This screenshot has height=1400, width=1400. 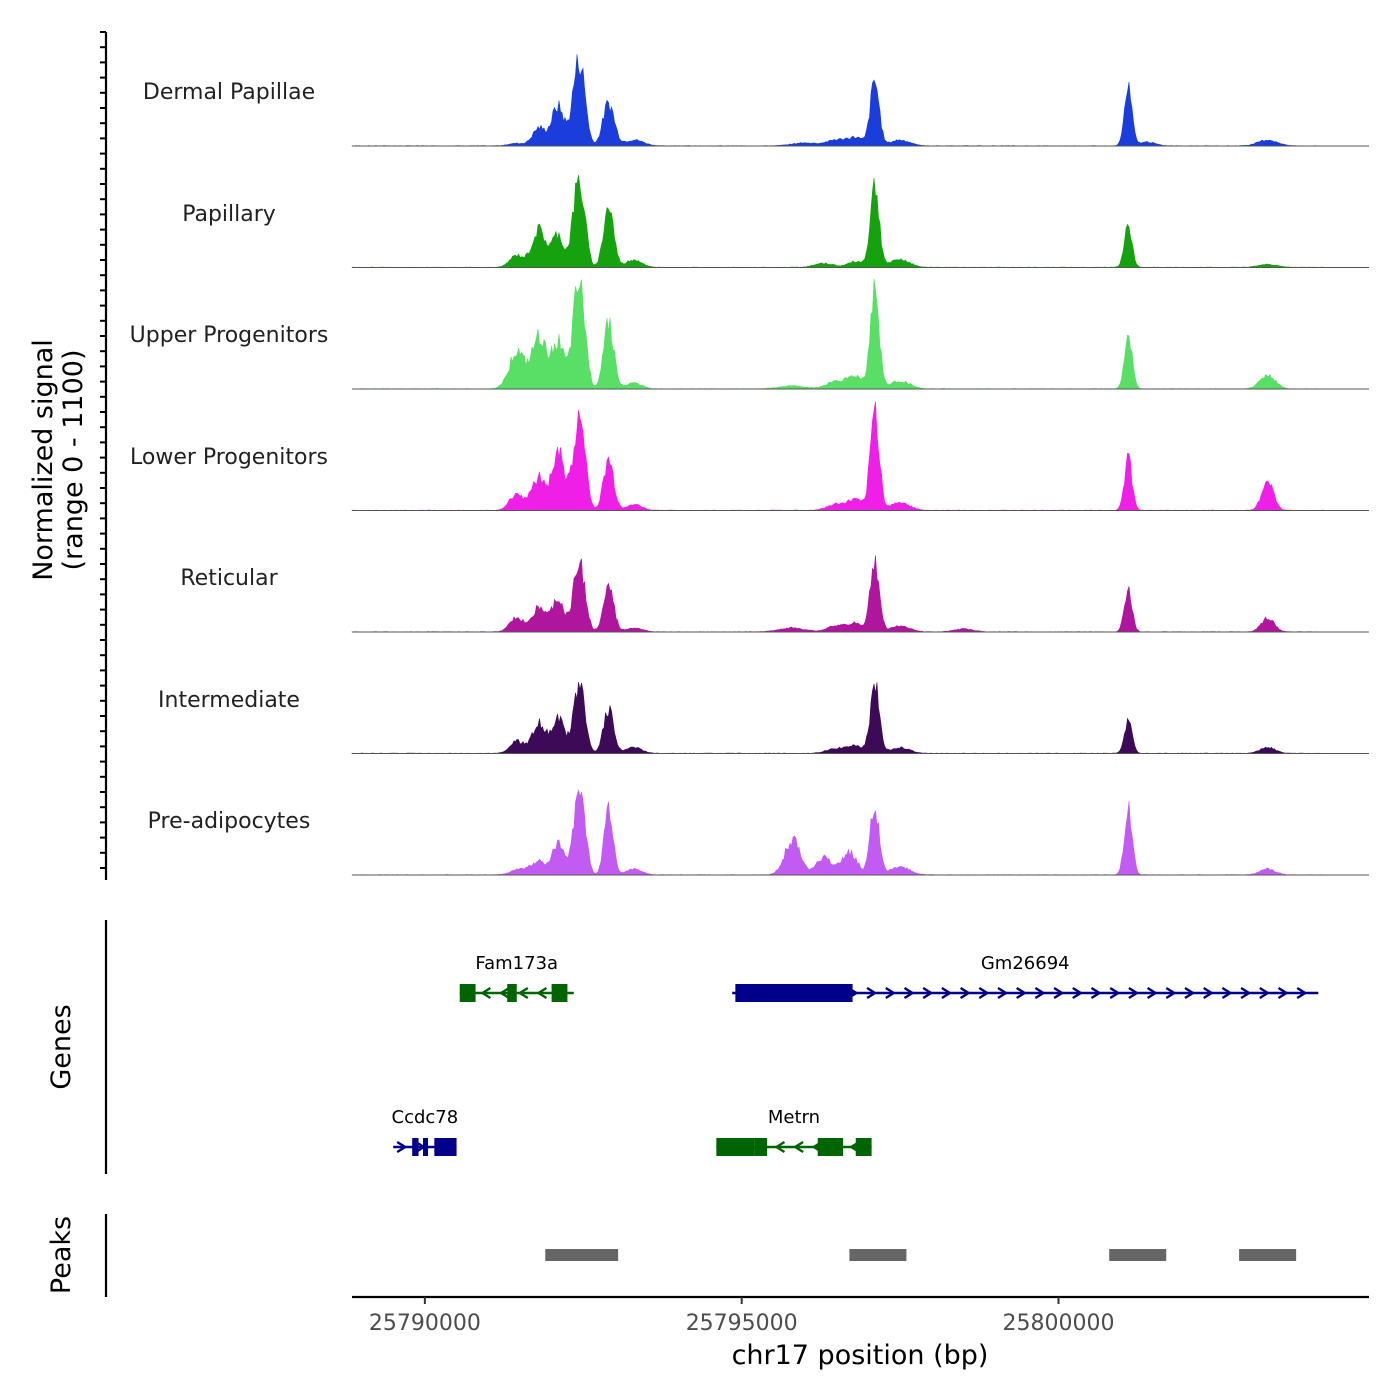 What do you see at coordinates (742, 1323) in the screenshot?
I see `x-tick-label: 25795000` at bounding box center [742, 1323].